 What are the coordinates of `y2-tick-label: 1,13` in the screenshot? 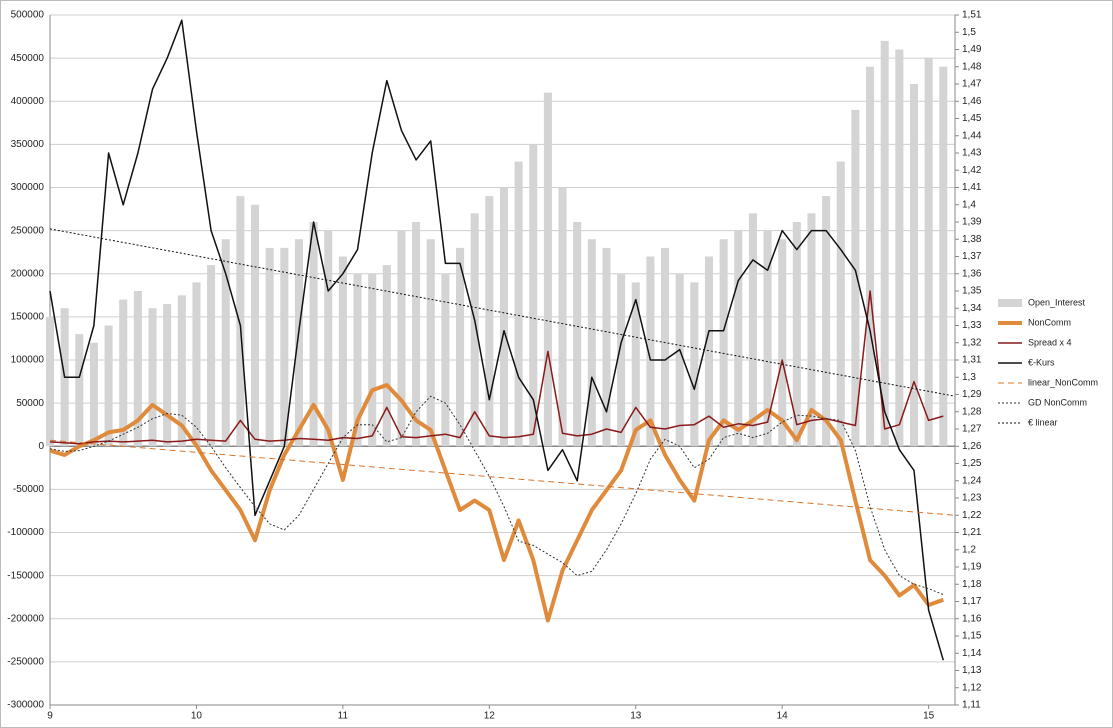 It's located at (972, 670).